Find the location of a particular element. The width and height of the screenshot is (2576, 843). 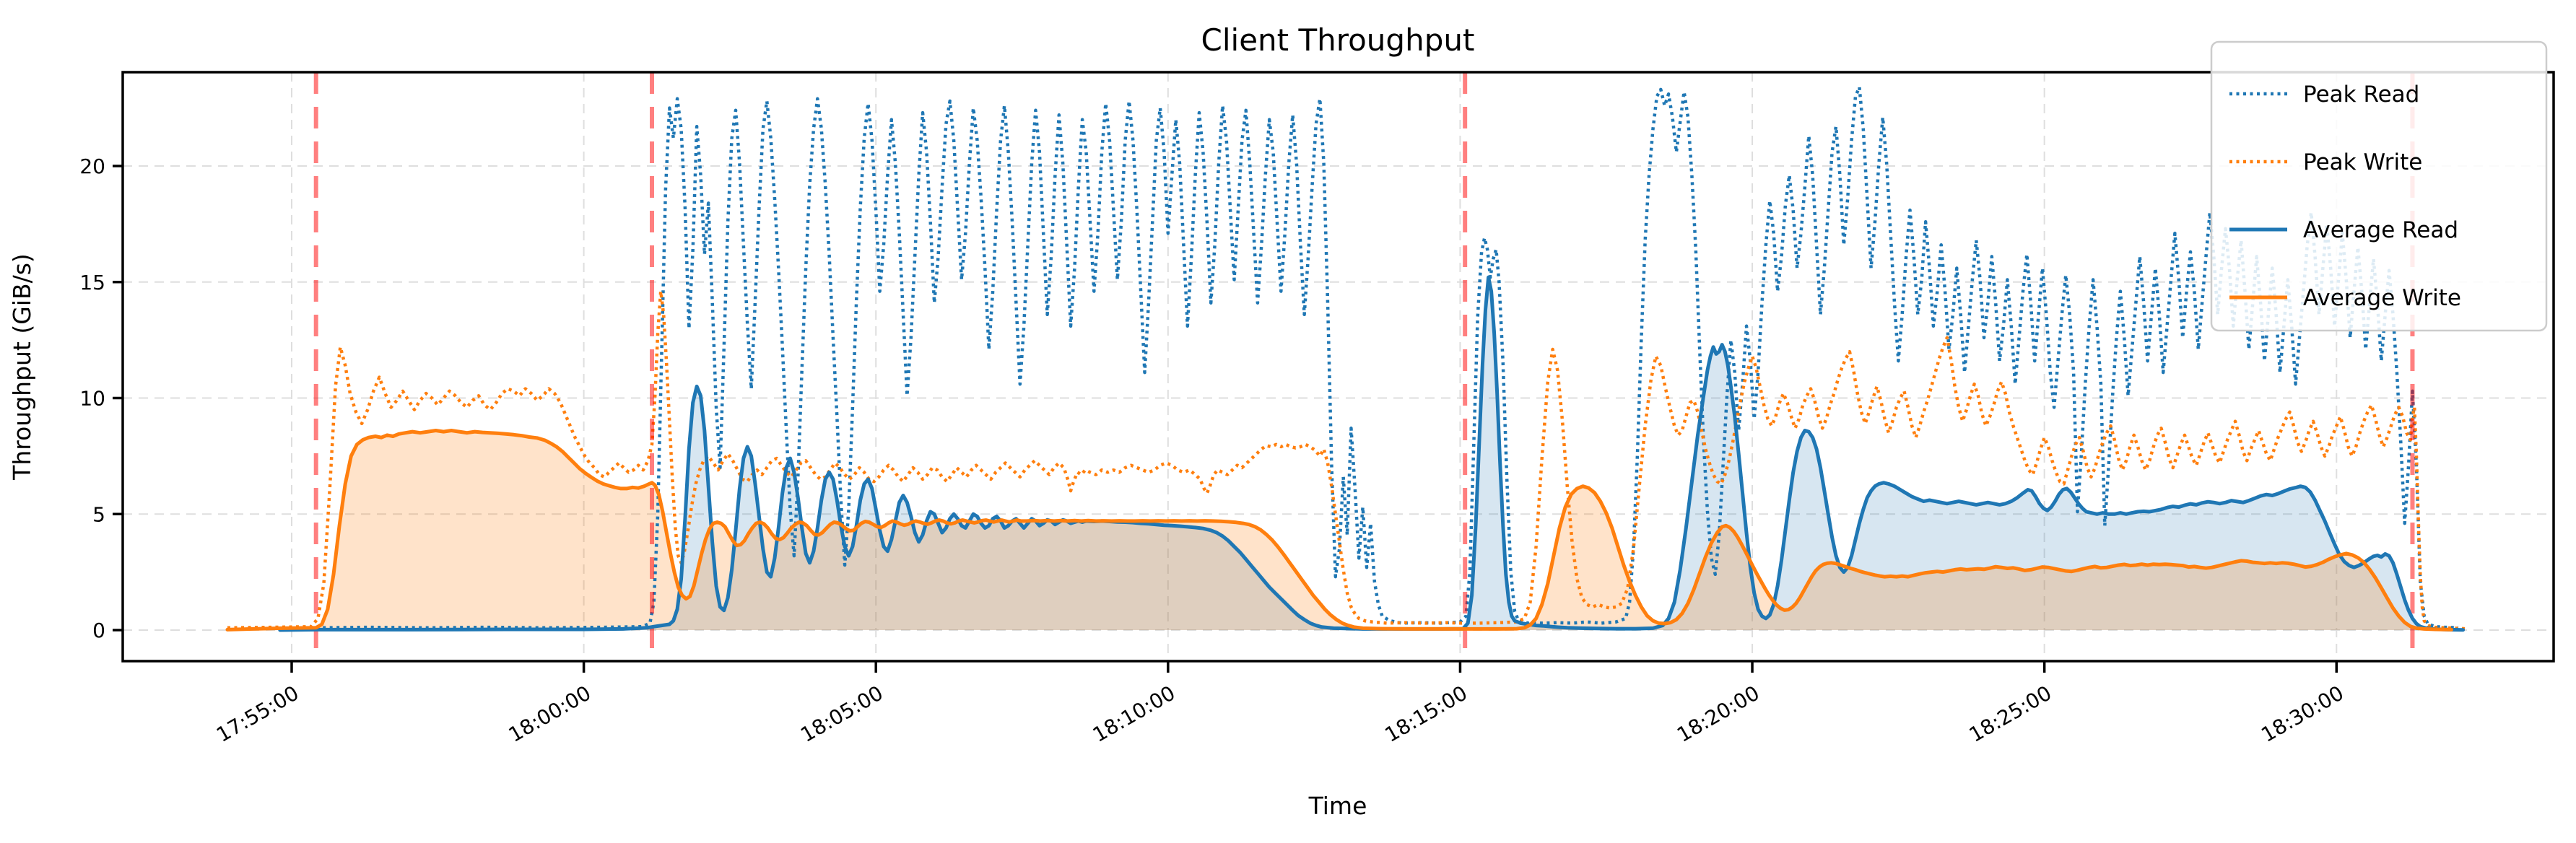

x-tick-label-18:15:00: 18:15:00 is located at coordinates (1426, 713).